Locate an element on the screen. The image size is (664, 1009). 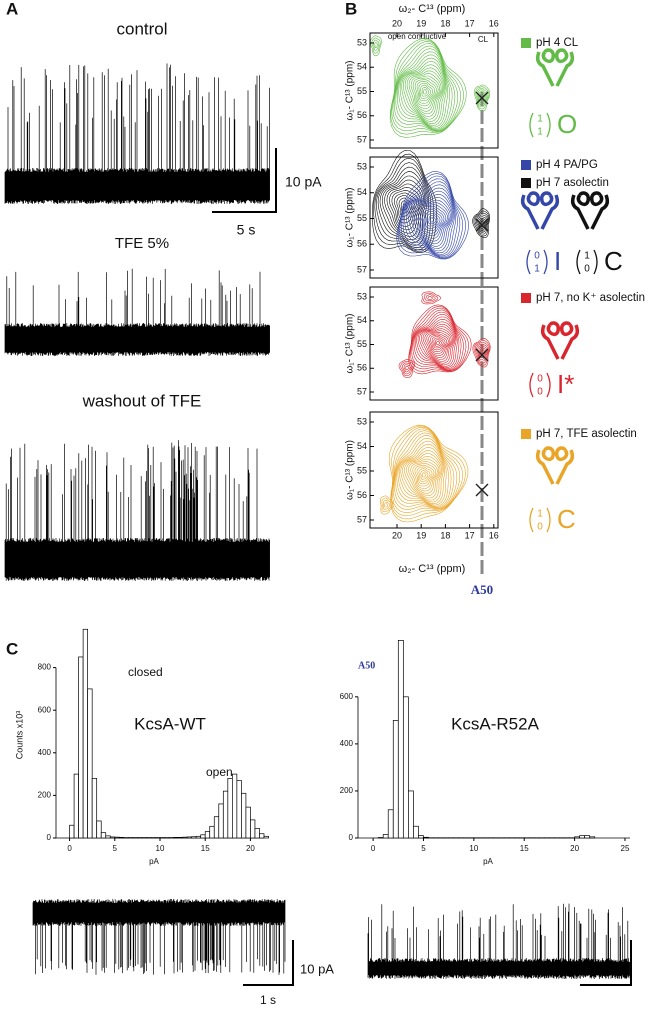
y-tick-label: 53 is located at coordinates (362, 166).